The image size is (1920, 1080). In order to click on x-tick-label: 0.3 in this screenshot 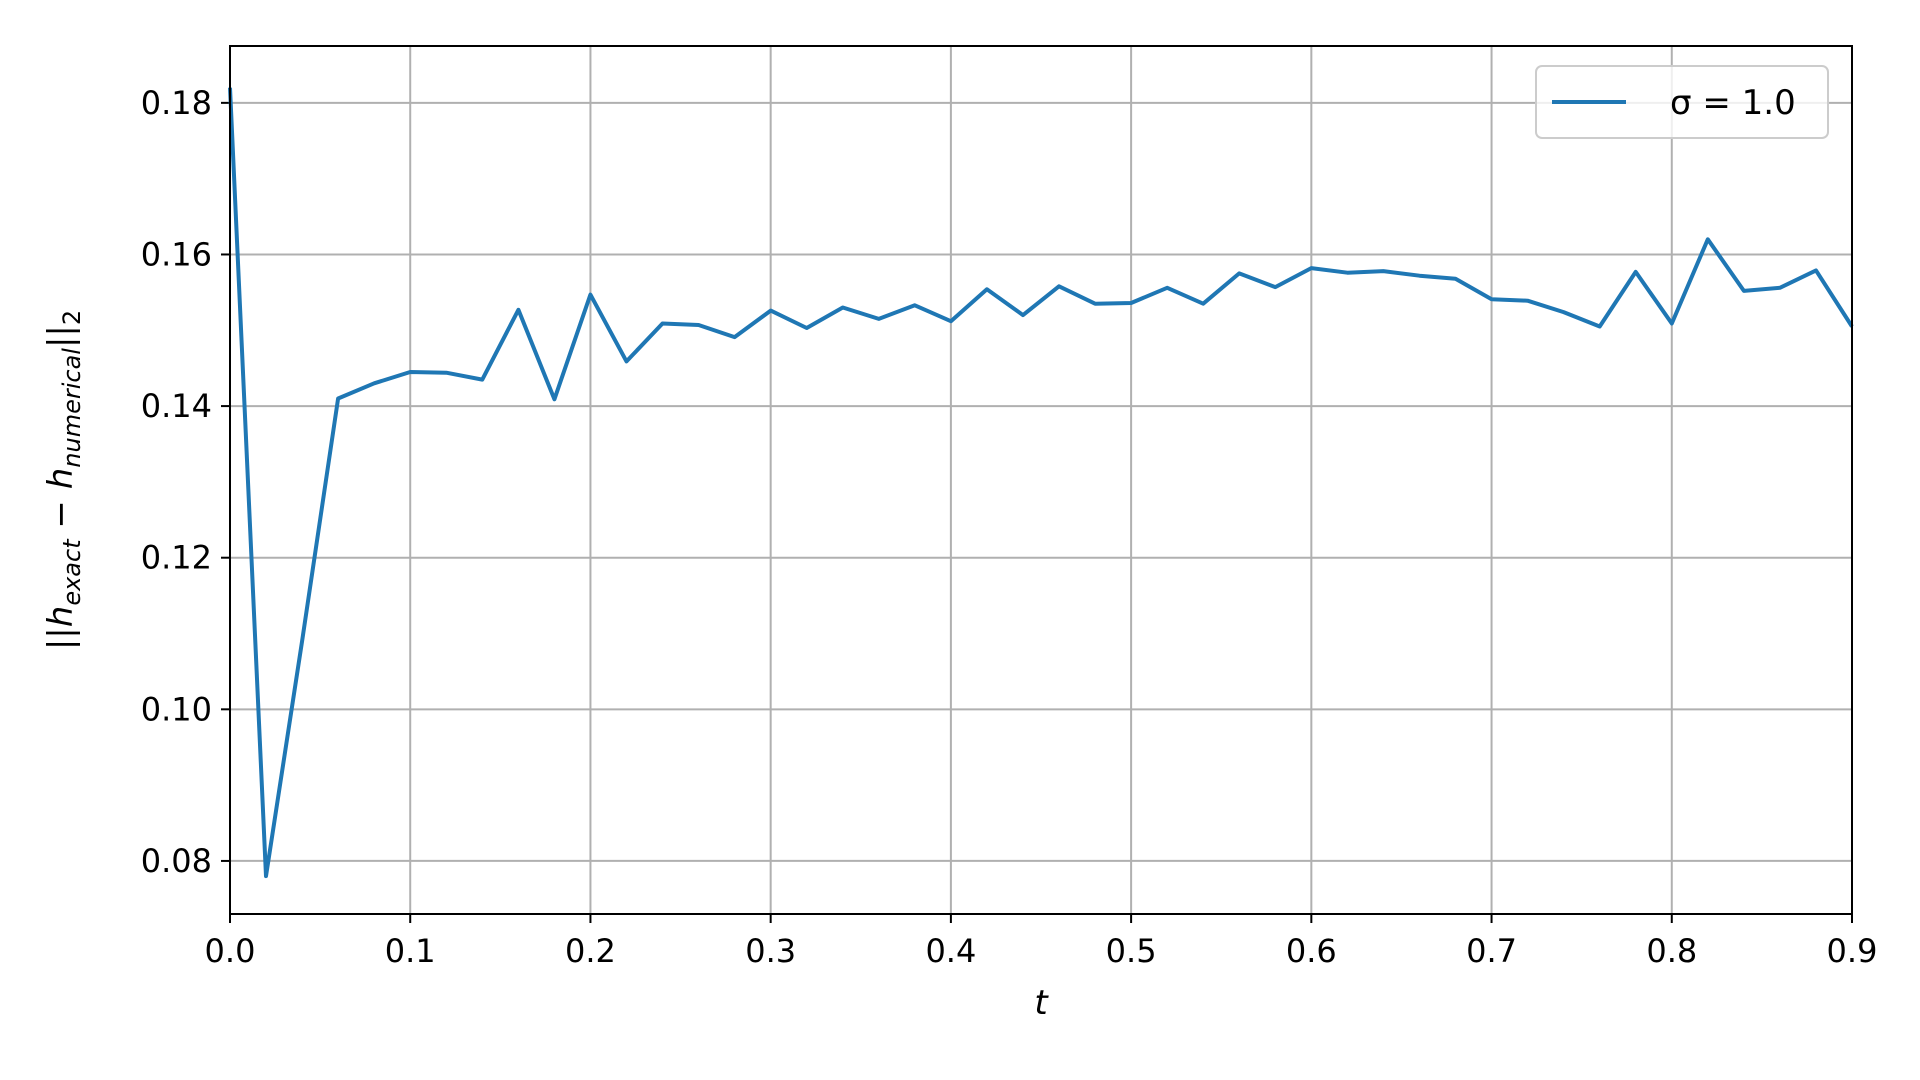, I will do `click(770, 951)`.